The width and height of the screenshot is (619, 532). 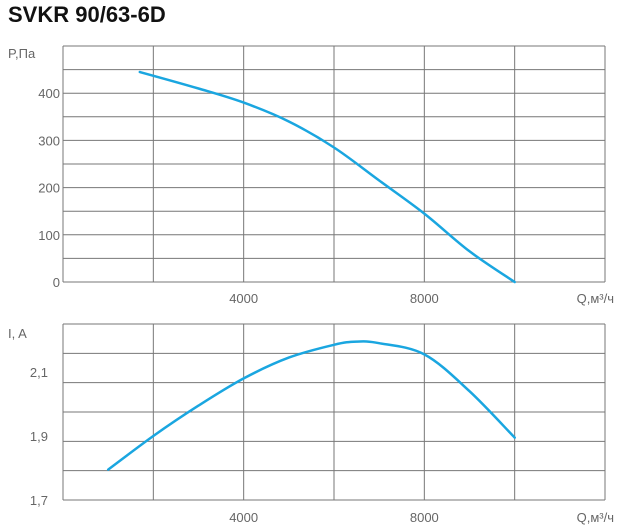 What do you see at coordinates (595, 298) in the screenshot?
I see `pressure-x-axis-label: Q,м³/ч` at bounding box center [595, 298].